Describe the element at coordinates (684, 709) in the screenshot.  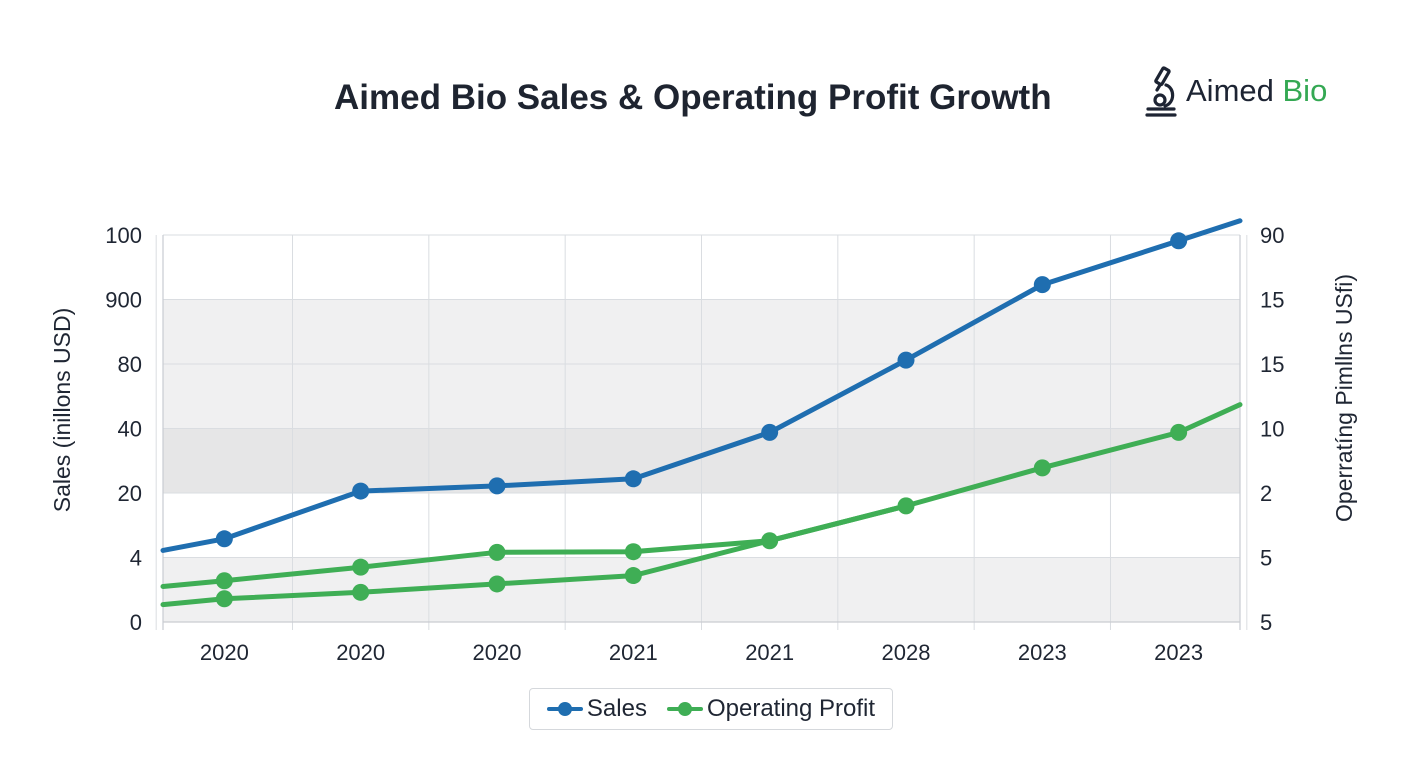
I see `legend-swatch-operating-profit` at that location.